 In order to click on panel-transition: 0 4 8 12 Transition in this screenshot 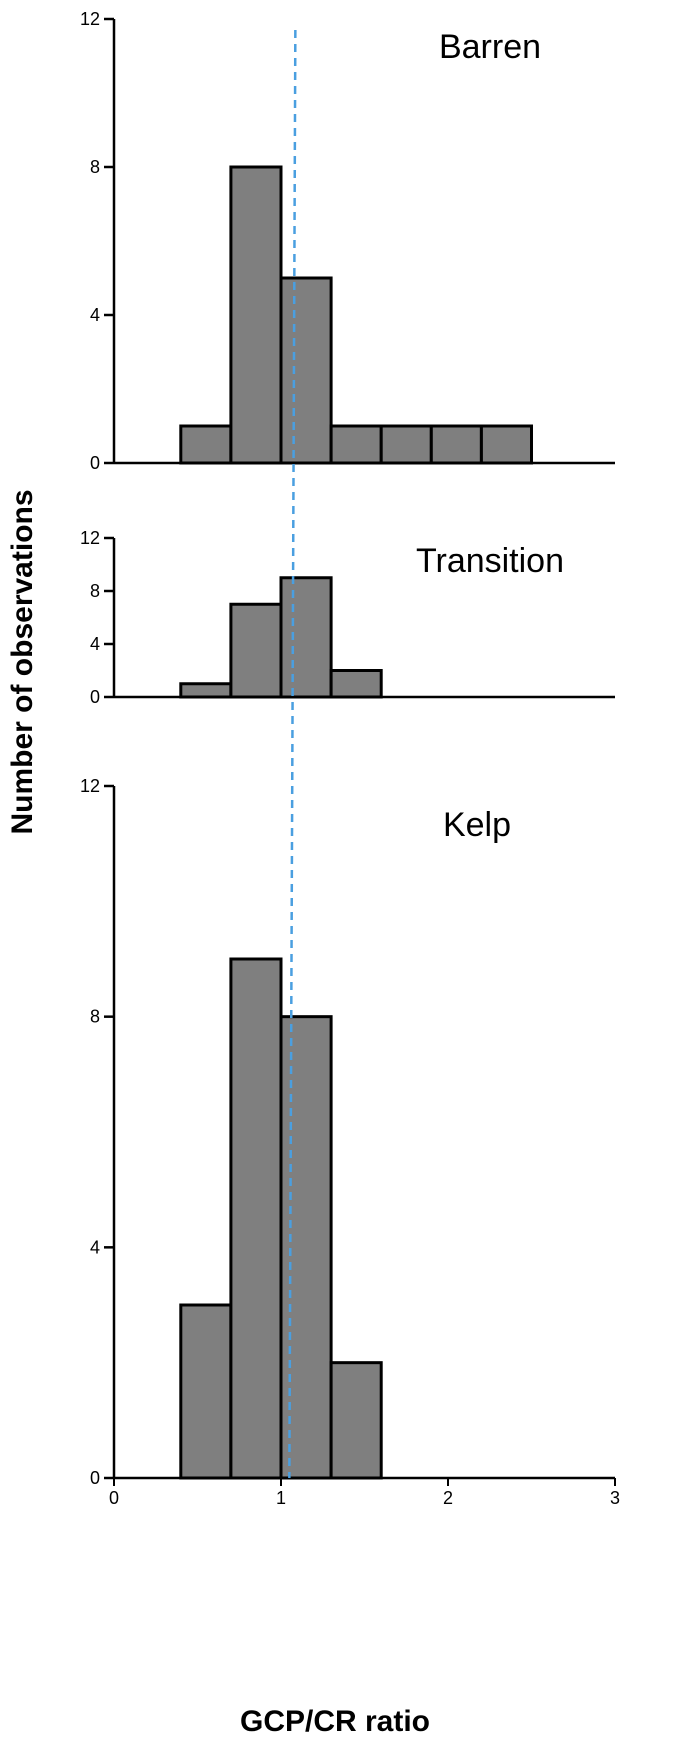, I will do `click(347, 617)`.